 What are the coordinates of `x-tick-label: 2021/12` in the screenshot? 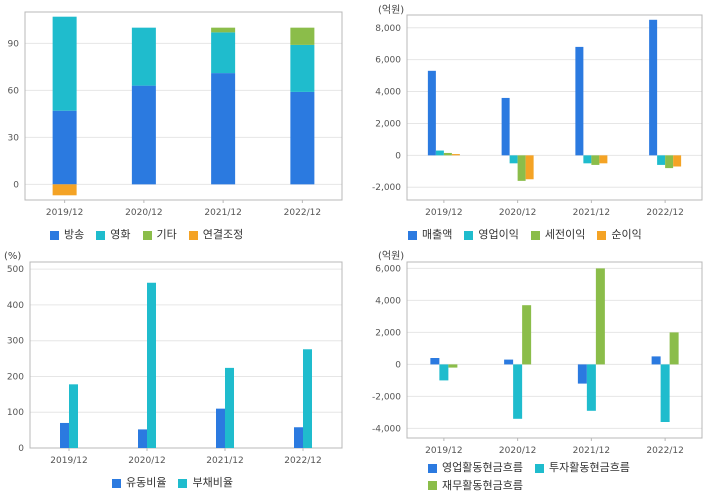 It's located at (591, 213).